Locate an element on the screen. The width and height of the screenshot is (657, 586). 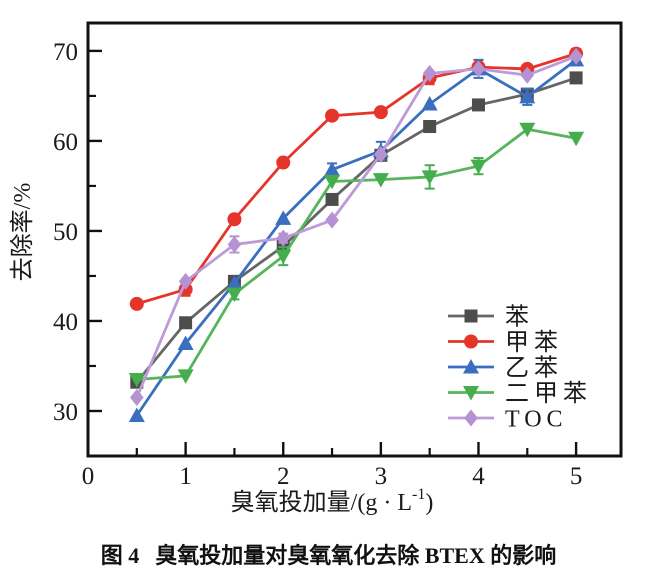
y-tick-label: 40 is located at coordinates (65, 322).